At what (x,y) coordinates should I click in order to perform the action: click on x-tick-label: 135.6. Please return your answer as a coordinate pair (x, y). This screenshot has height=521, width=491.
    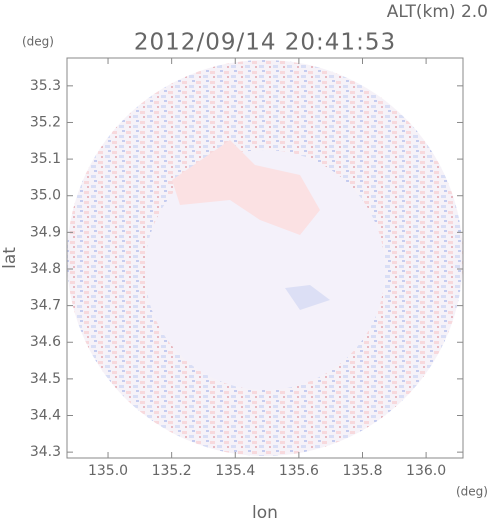
    Looking at the image, I should click on (299, 471).